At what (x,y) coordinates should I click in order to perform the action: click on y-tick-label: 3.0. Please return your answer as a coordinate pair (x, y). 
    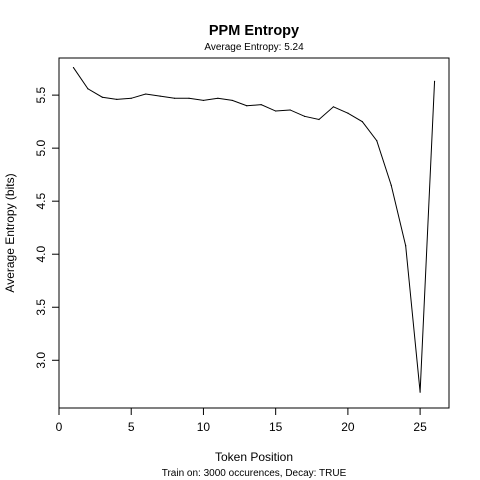
    Looking at the image, I should click on (41, 360).